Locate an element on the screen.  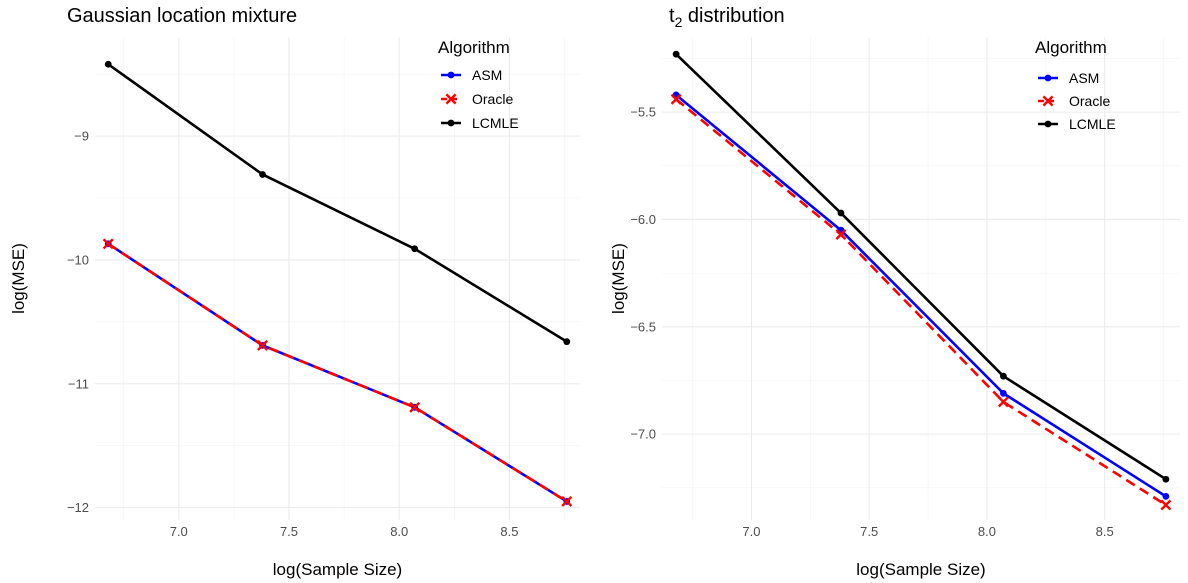
y-tick-label: −9 is located at coordinates (81, 136).